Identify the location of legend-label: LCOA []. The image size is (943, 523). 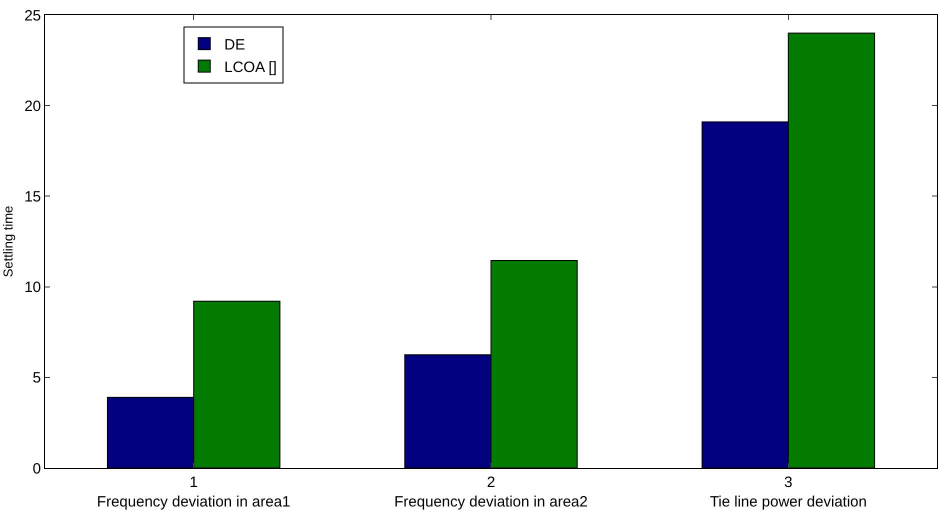
(250, 67).